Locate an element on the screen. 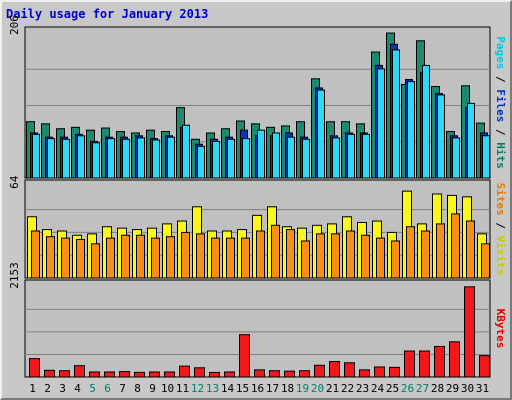 Image resolution: width=512 pixels, height=400 pixels. x-tick-label: 10 is located at coordinates (167, 388).